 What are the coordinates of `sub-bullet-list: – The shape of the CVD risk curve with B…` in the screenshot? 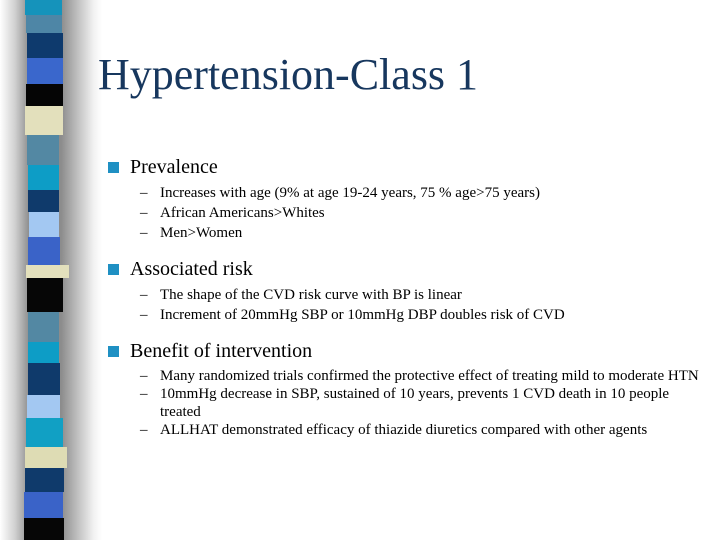 It's located at (423, 305).